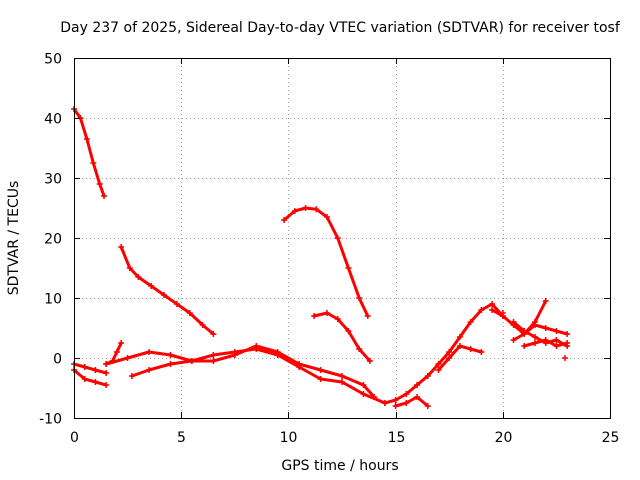 This screenshot has width=640, height=480. I want to click on y-tick-label: 20, so click(53, 240).